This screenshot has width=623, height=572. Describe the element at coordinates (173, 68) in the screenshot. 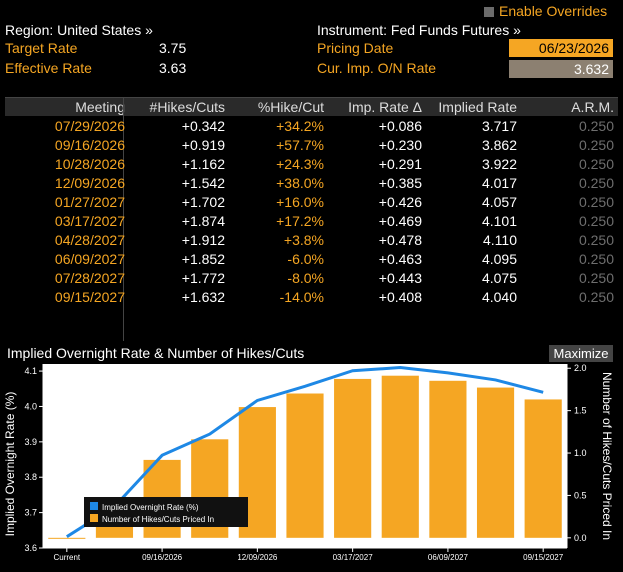

I see `effective-rate-value: 3.63` at that location.